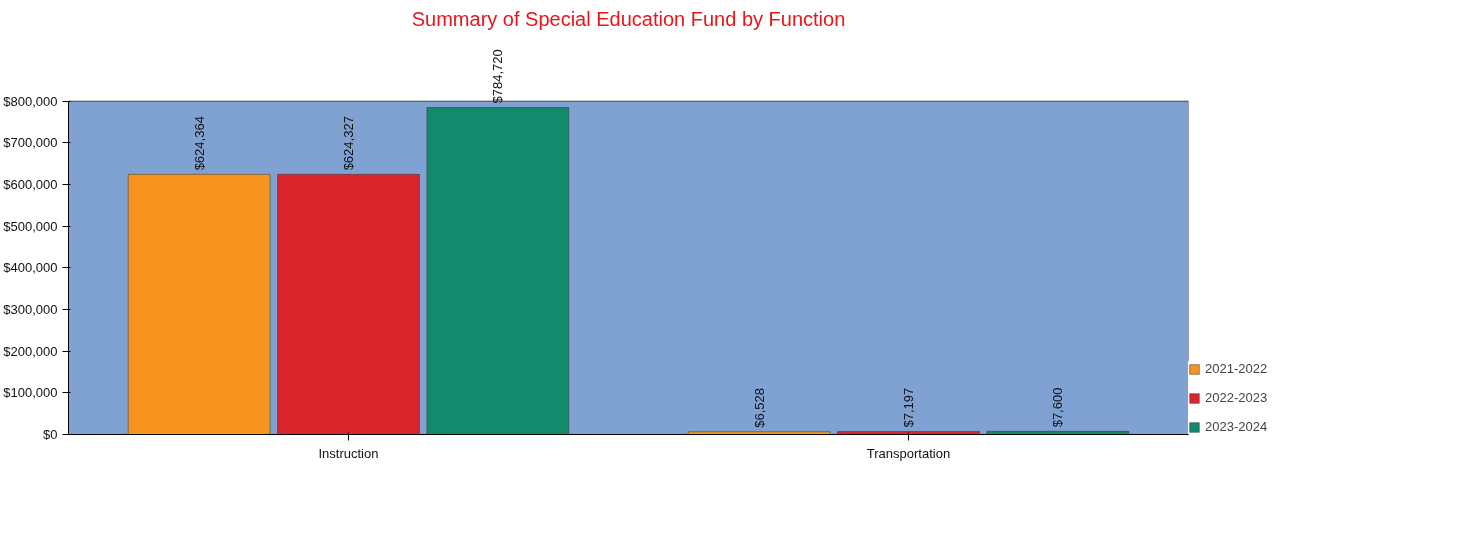 Image resolution: width=1480 pixels, height=543 pixels. Describe the element at coordinates (348, 453) in the screenshot. I see `x-tick-label: Instruction` at that location.